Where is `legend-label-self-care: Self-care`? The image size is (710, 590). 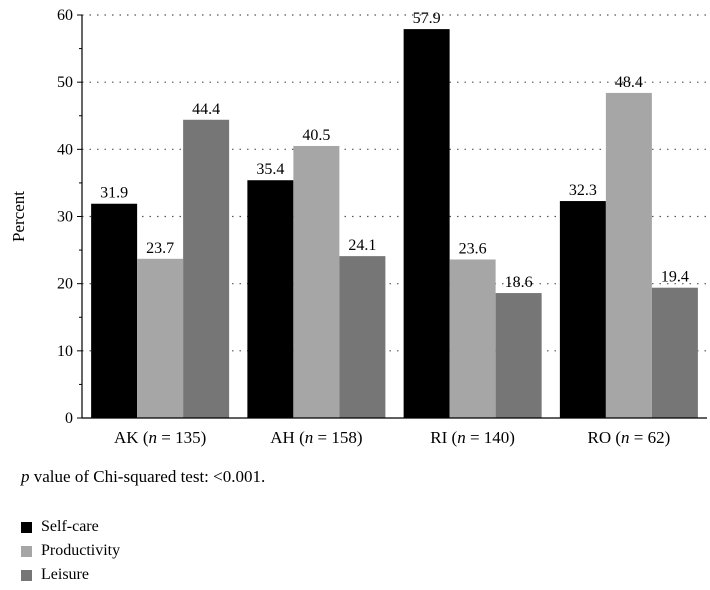 legend-label-self-care: Self-care is located at coordinates (70, 526).